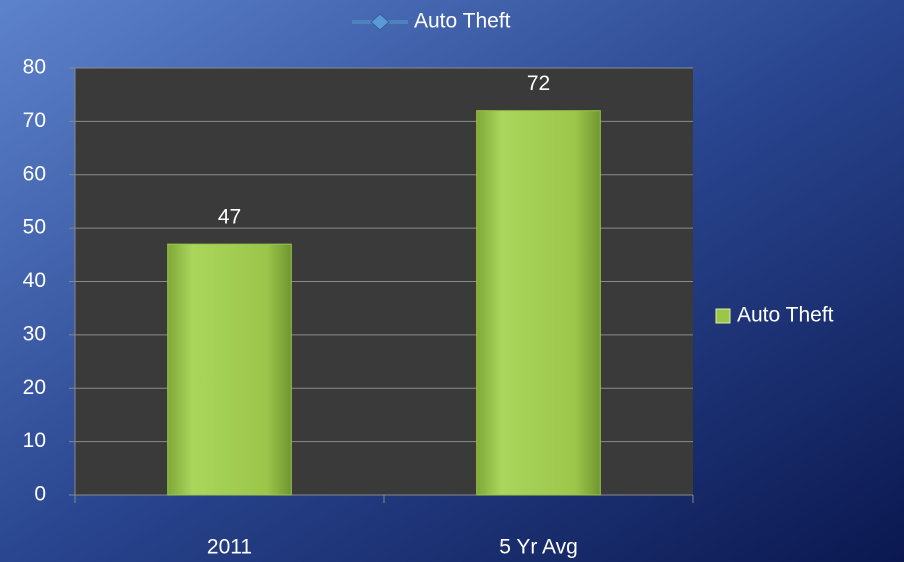  I want to click on data-label: 47, so click(229, 217).